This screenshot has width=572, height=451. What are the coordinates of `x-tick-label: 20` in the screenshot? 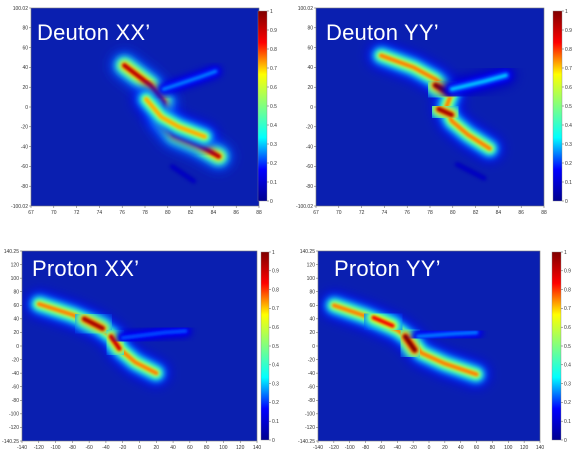 It's located at (445, 448).